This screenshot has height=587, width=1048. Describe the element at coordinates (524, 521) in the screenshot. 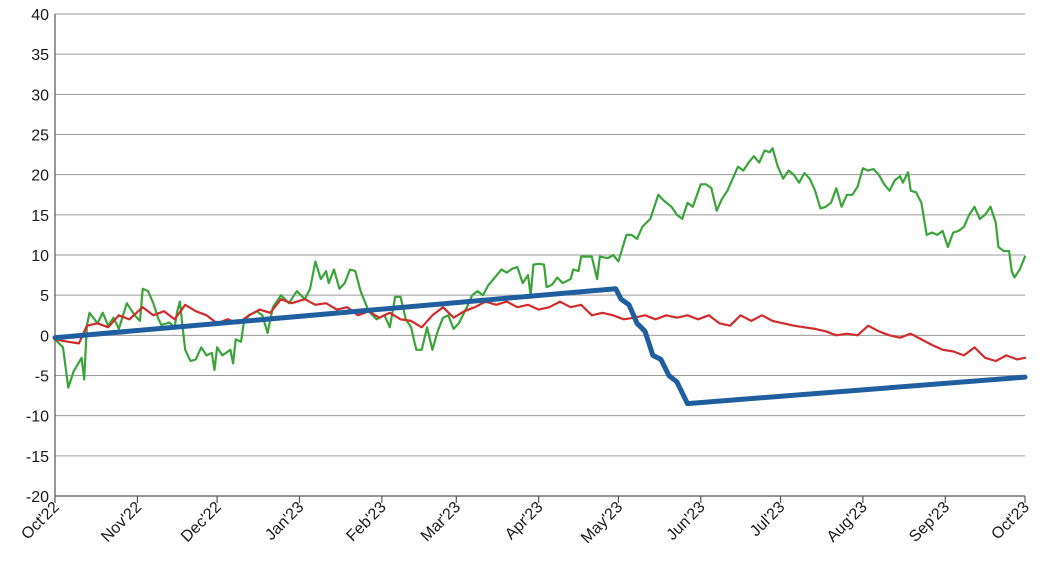

I see `x-tick-label: Apr'23` at that location.